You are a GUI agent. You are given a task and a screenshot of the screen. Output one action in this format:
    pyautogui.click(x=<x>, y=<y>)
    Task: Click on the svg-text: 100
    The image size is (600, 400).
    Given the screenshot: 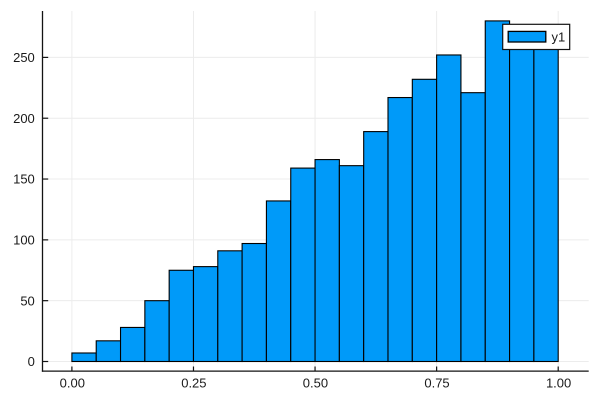 What is the action you would take?
    pyautogui.click(x=24, y=239)
    